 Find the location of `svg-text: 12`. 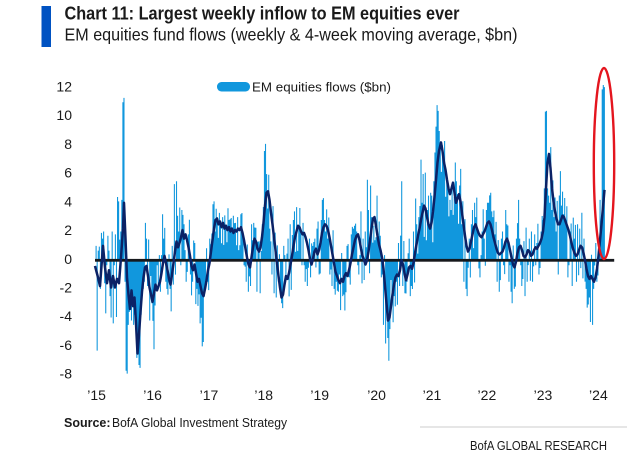

svg-text: 12 is located at coordinates (64, 86).